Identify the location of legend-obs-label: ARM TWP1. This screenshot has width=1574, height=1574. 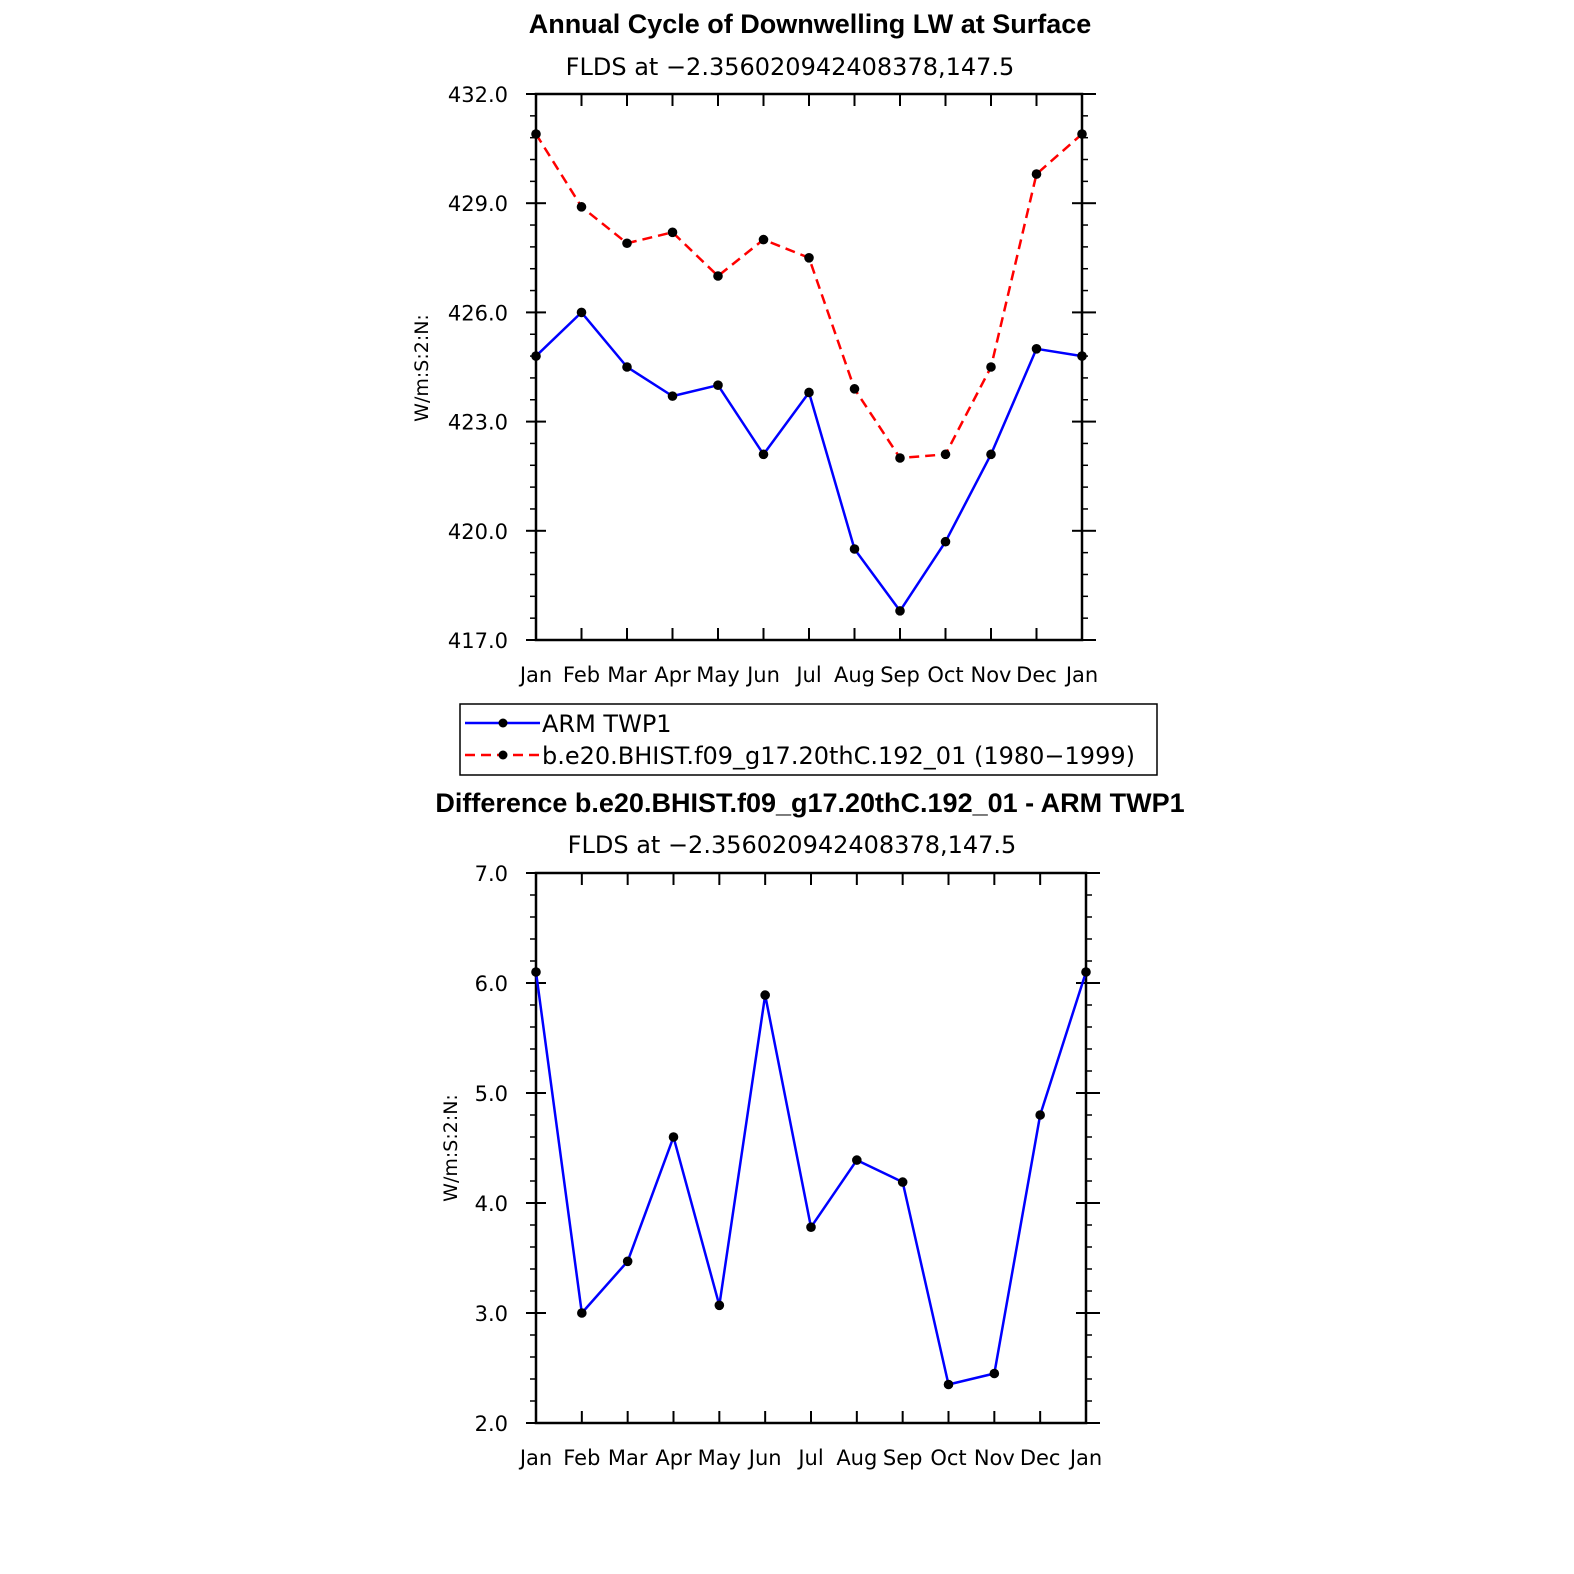
(607, 724).